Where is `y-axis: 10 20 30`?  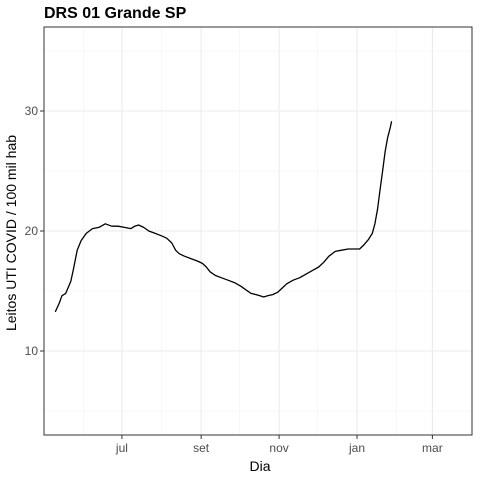 y-axis: 10 20 30 is located at coordinates (34, 231).